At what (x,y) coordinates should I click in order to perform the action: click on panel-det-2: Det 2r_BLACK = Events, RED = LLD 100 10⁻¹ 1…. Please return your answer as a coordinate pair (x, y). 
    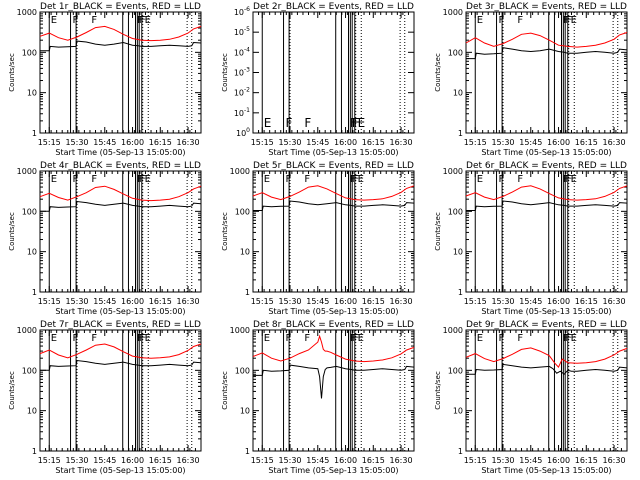
    Looking at the image, I should click on (318, 79).